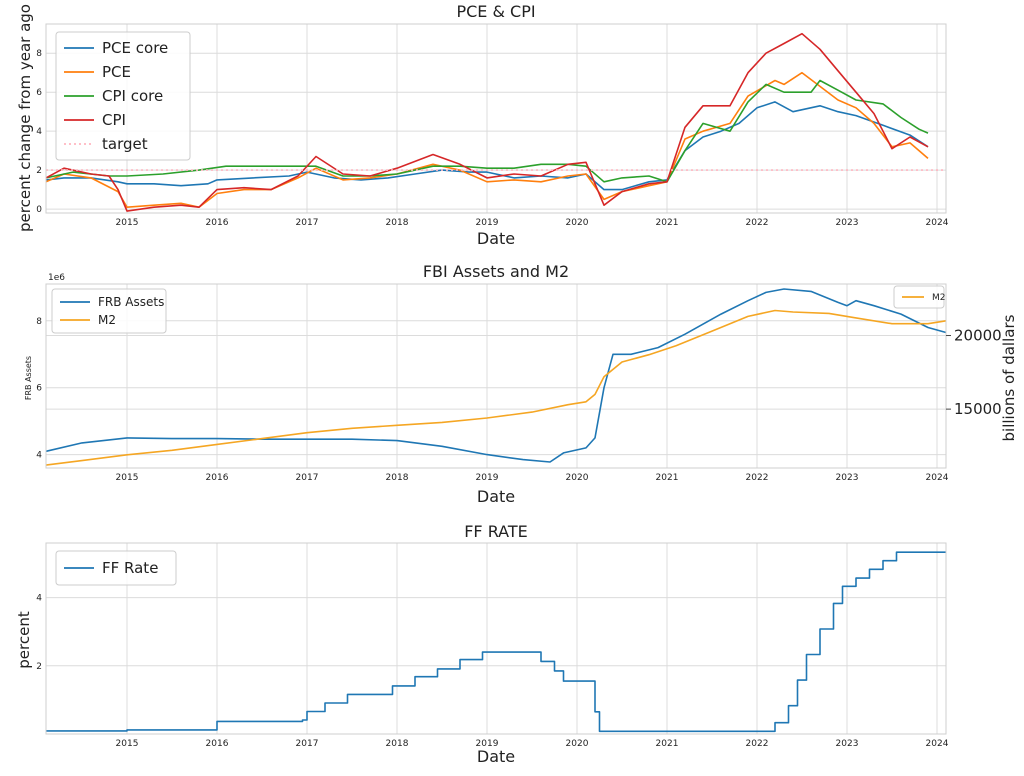  I want to click on y-axis-ticks: 0 2 4 6 8, so click(39, 132).